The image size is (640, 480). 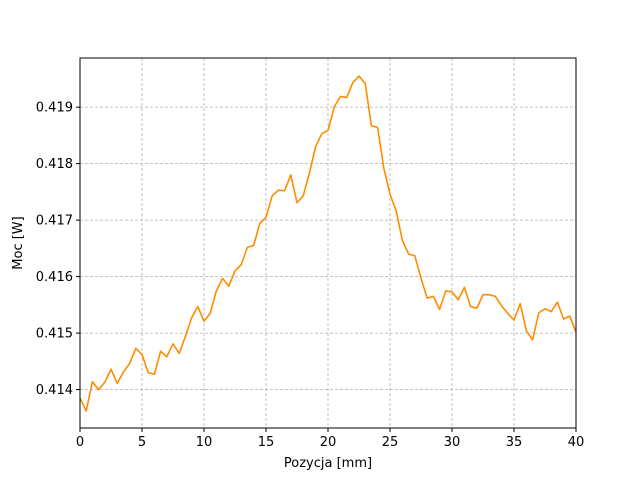 I want to click on y-tick-label: 0.419, so click(x=54, y=108).